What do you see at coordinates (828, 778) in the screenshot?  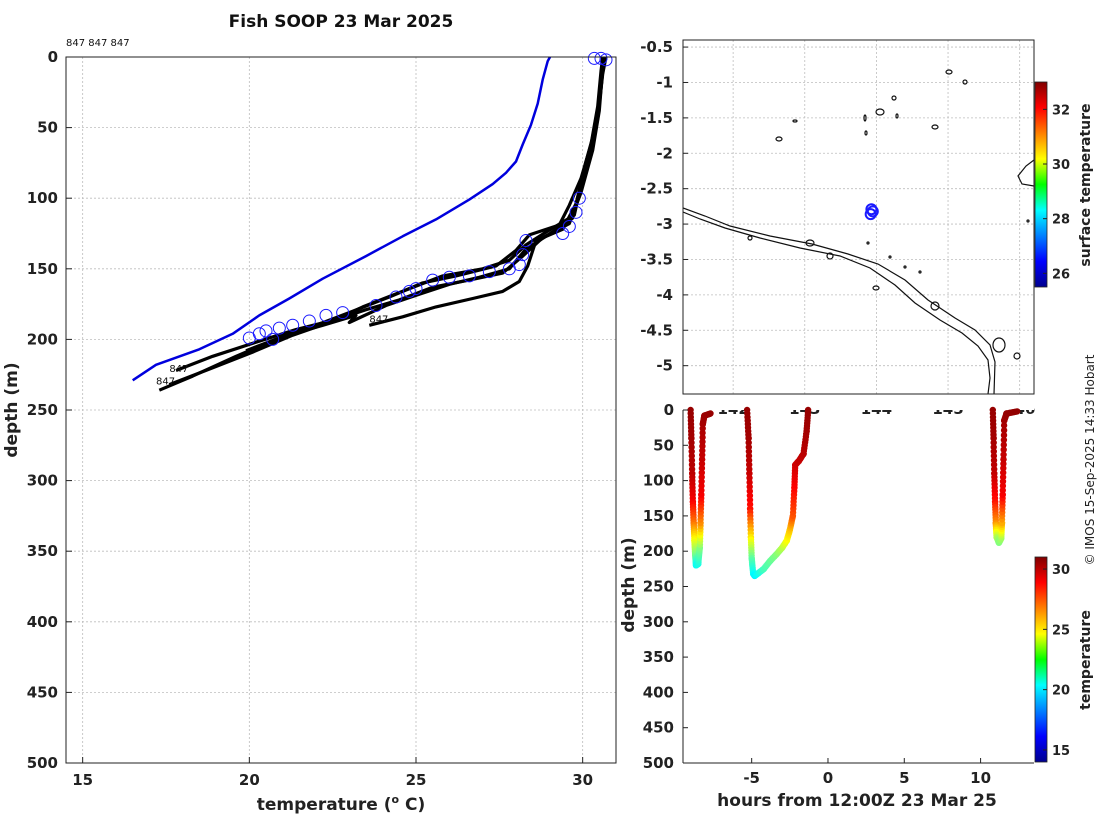 I see `time-depth-x-tick-label: 0` at bounding box center [828, 778].